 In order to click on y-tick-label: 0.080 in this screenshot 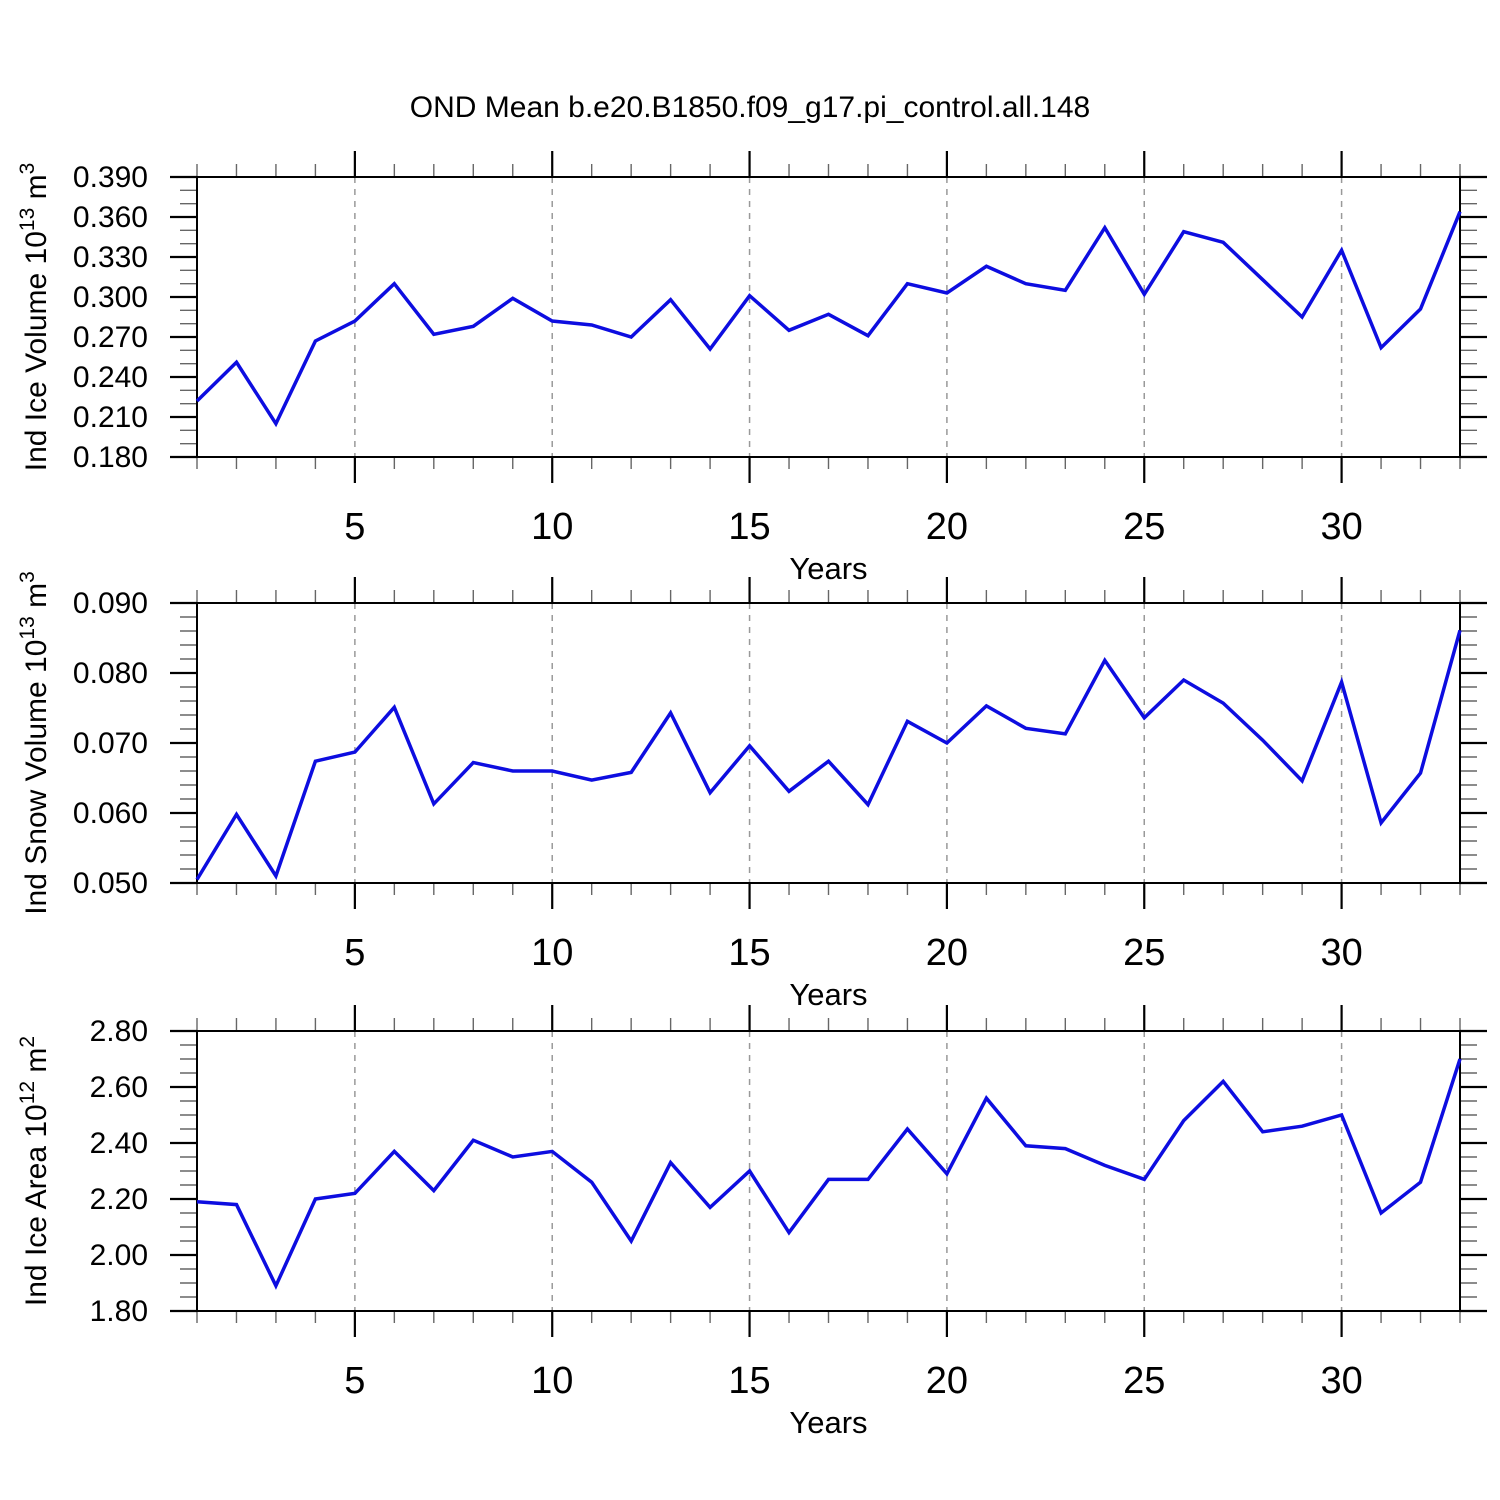, I will do `click(110, 673)`.